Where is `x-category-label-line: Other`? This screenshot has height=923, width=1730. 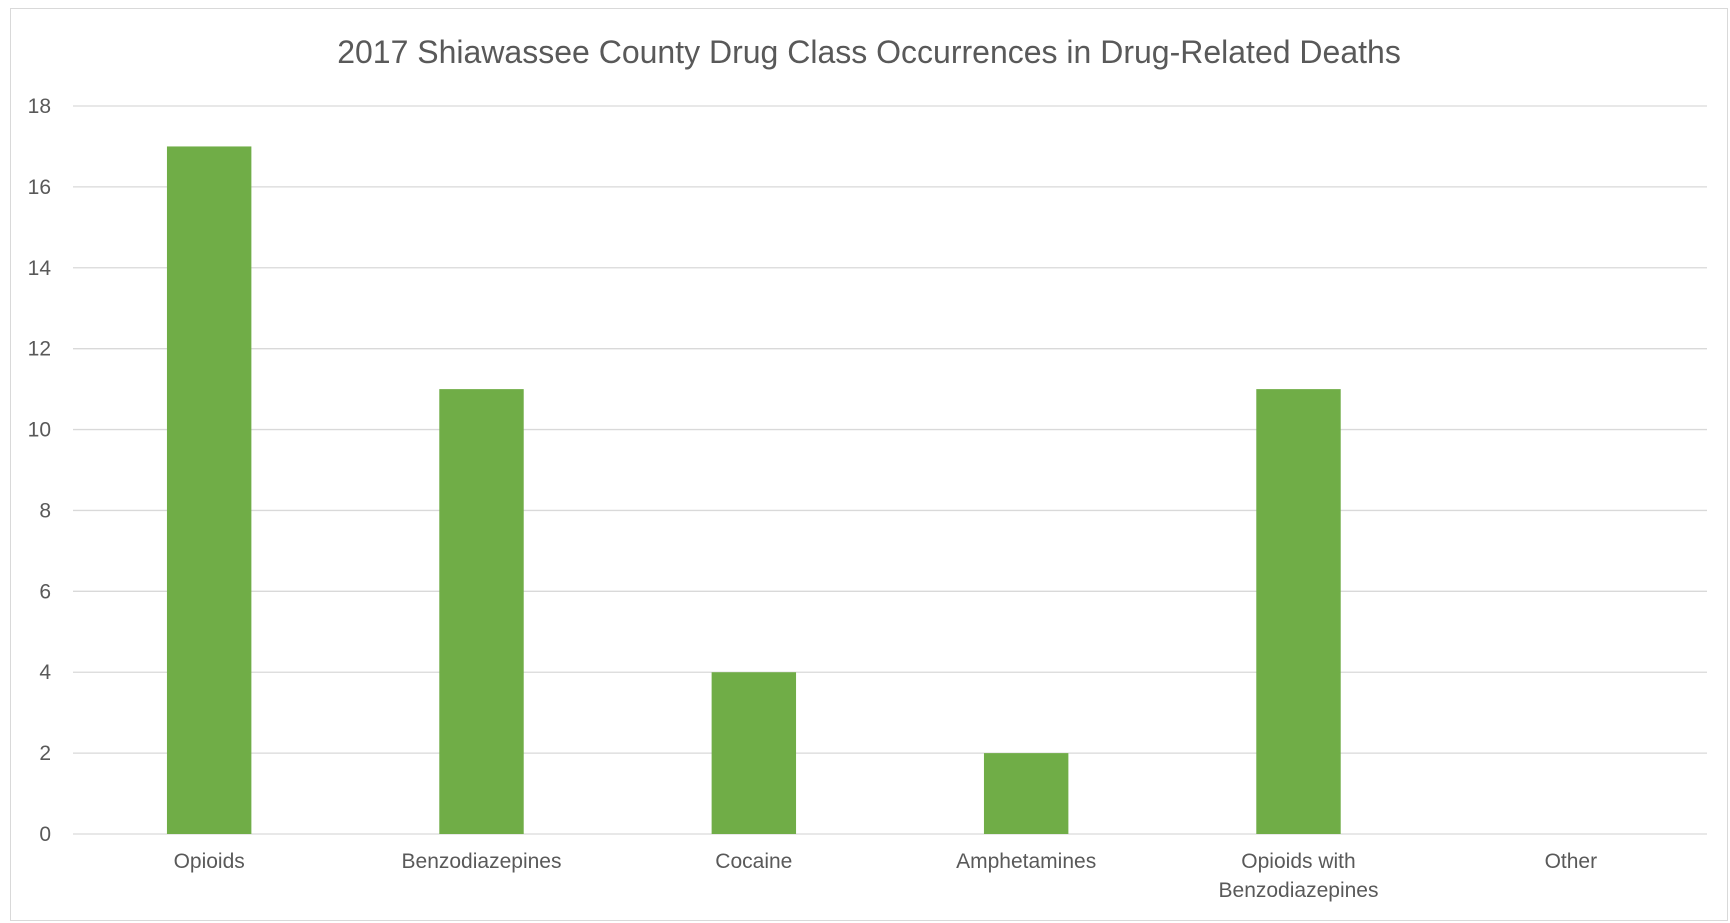 x-category-label-line: Other is located at coordinates (1571, 861).